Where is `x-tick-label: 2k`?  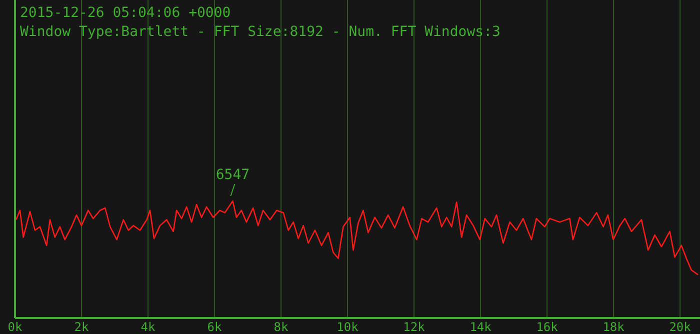
x-tick-label: 2k is located at coordinates (82, 327).